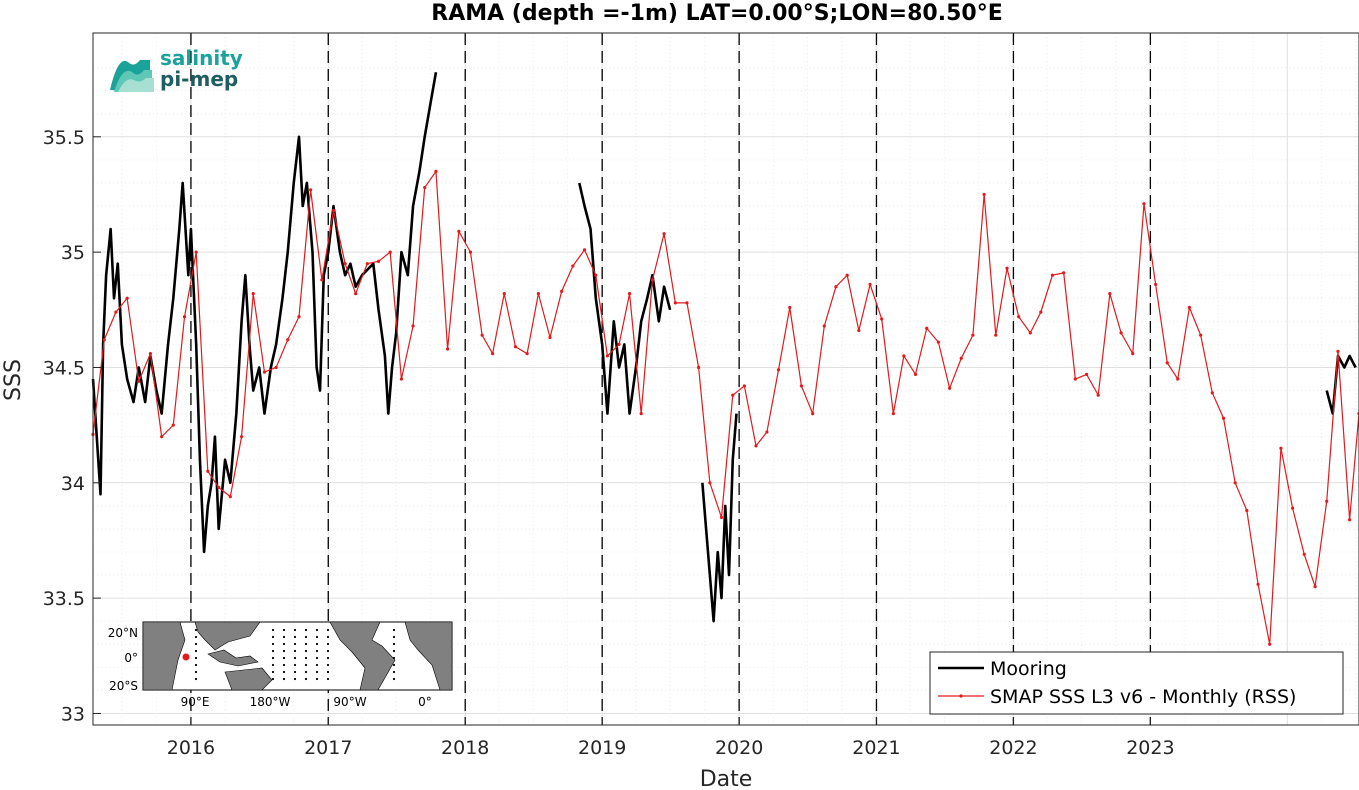 The image size is (1359, 790). What do you see at coordinates (195, 702) in the screenshot?
I see `map-lon-label-90e: 90°E` at bounding box center [195, 702].